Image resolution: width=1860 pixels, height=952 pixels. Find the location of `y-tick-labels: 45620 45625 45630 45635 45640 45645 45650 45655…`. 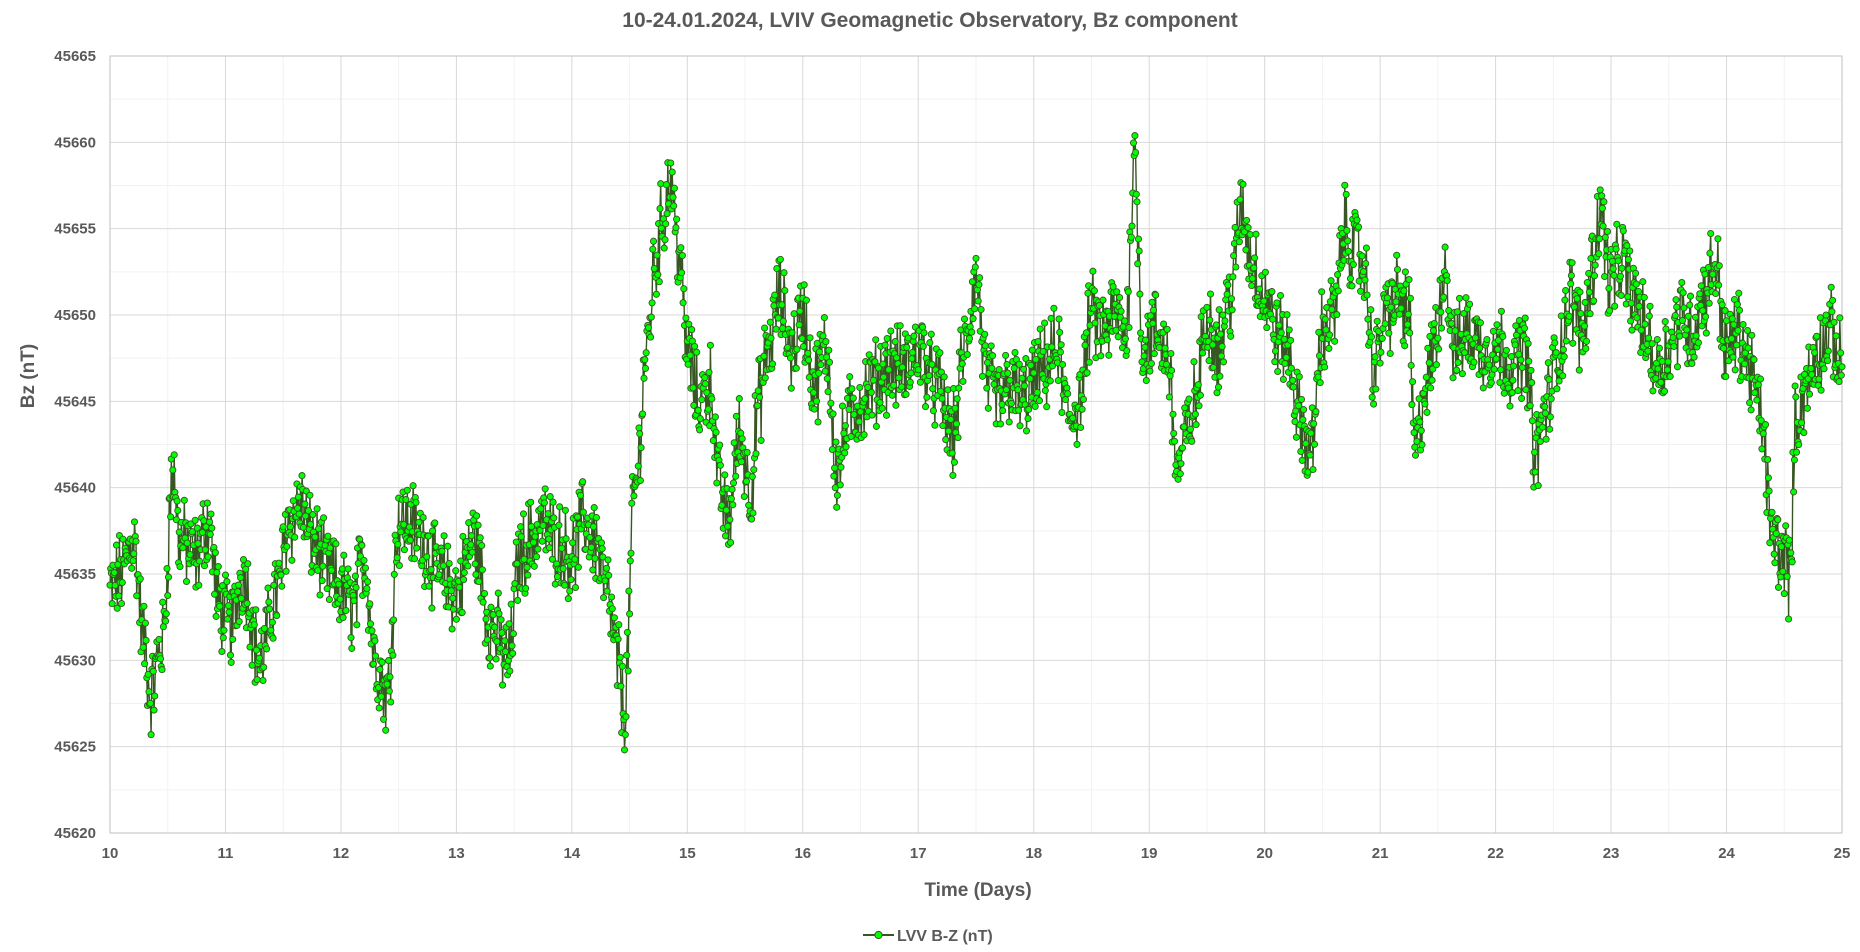

y-tick-labels: 45620 45625 45630 45635 45640 45645 45650 45655… is located at coordinates (75, 445).